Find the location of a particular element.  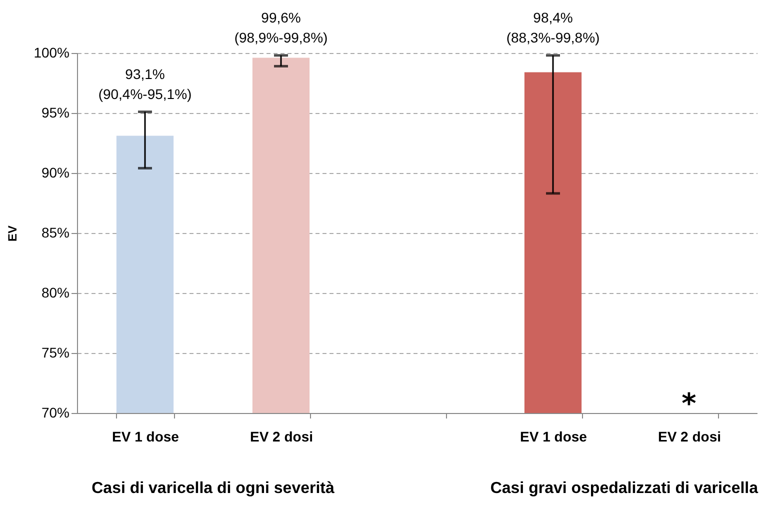

y-tick-label: 100% is located at coordinates (52, 52).